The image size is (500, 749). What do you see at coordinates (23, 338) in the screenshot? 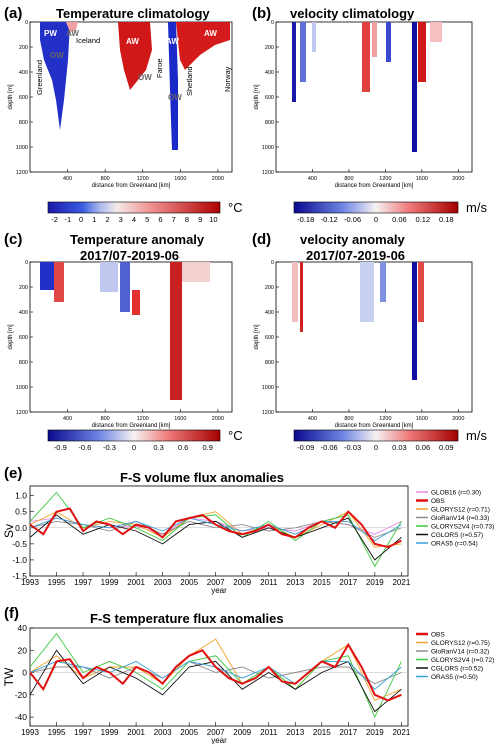
I see `panel-c-ytick-label: 600` at bounding box center [23, 338].